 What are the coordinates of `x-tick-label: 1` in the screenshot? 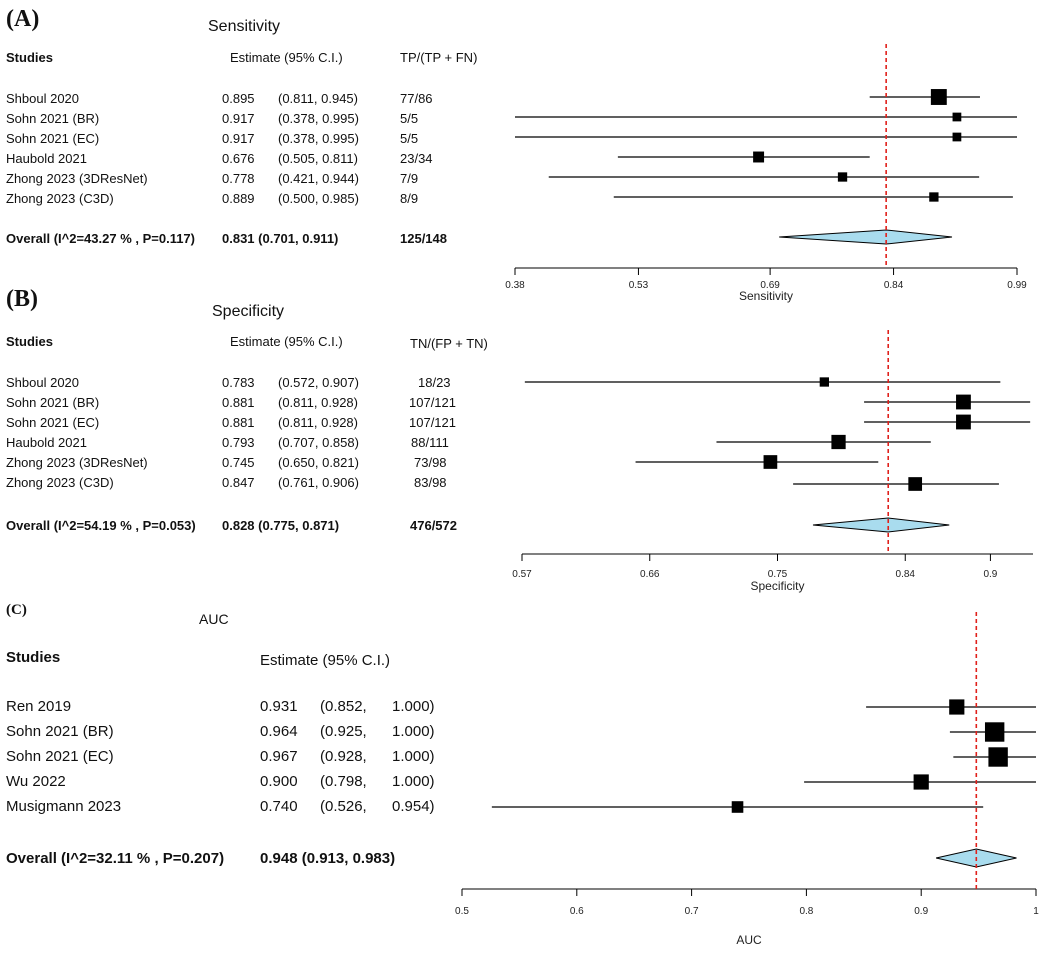 It's located at (1036, 911).